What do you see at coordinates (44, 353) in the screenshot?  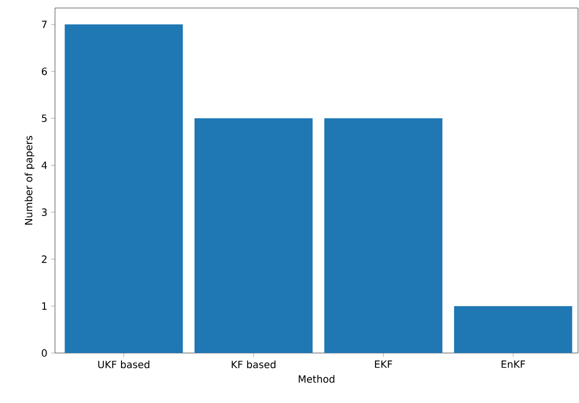 I see `y-tick-label: 0` at bounding box center [44, 353].